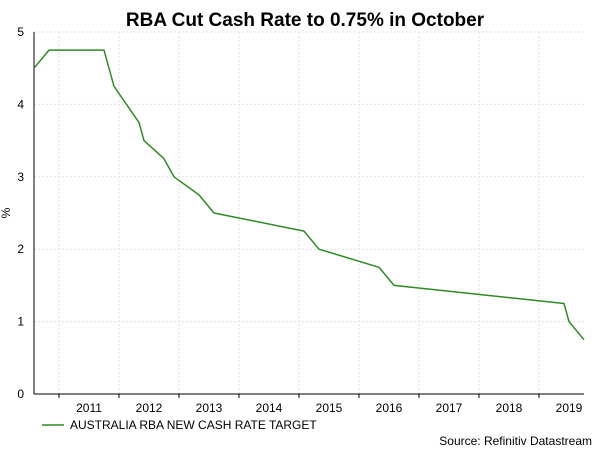  Describe the element at coordinates (20, 177) in the screenshot. I see `y-tick-label: 3` at that location.